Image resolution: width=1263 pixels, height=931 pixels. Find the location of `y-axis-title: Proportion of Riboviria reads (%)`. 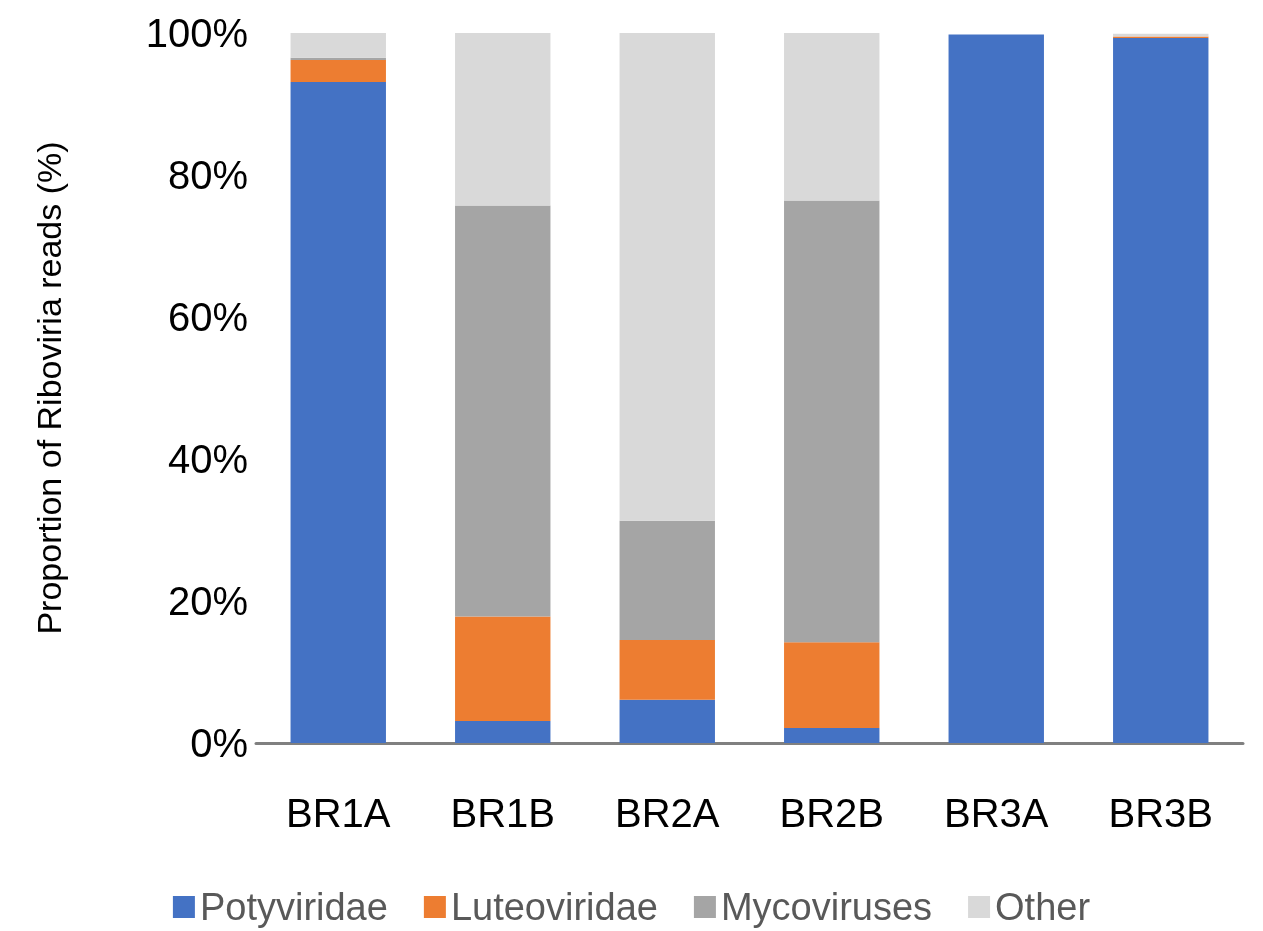

y-axis-title: Proportion of Riboviria reads (%) is located at coordinates (49, 388).